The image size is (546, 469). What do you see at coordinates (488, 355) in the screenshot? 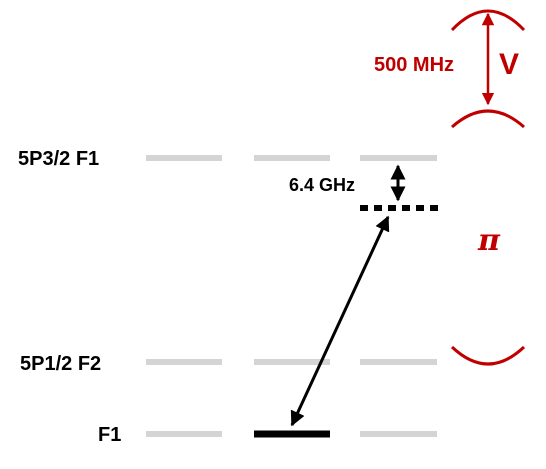
I see `mirror-lower-arc` at bounding box center [488, 355].